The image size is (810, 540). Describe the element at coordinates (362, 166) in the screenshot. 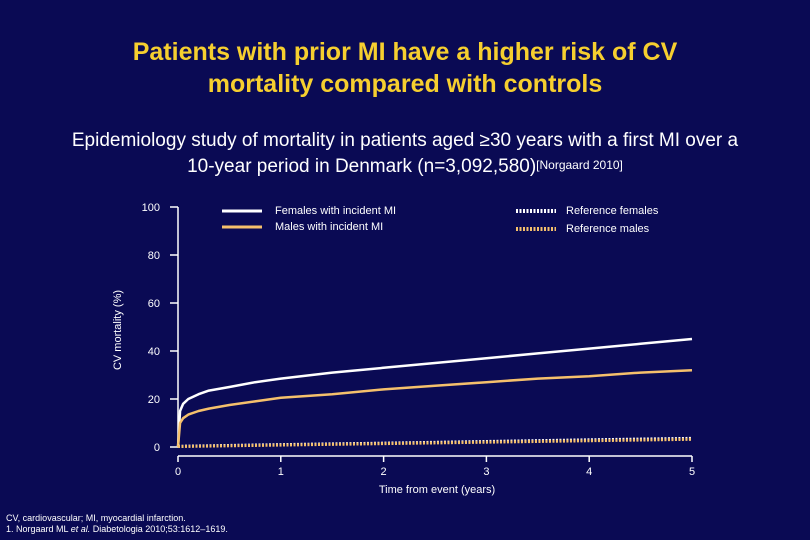

I see `subtitle-line-2: 10-year period in Denmark (n=3,092,580)` at that location.